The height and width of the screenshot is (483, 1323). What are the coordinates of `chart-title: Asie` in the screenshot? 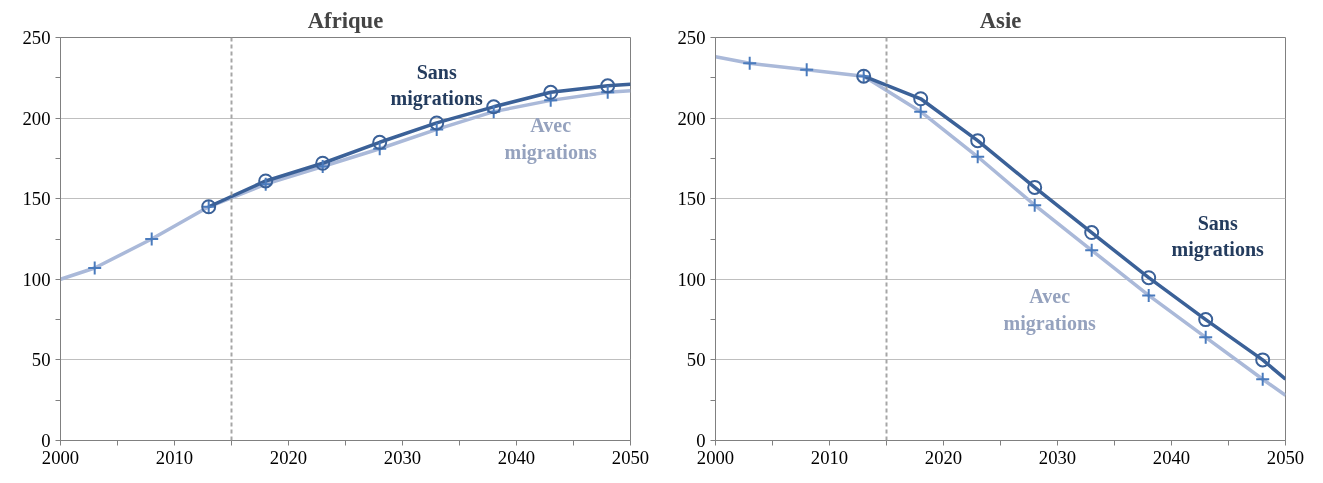 It's located at (1000, 20).